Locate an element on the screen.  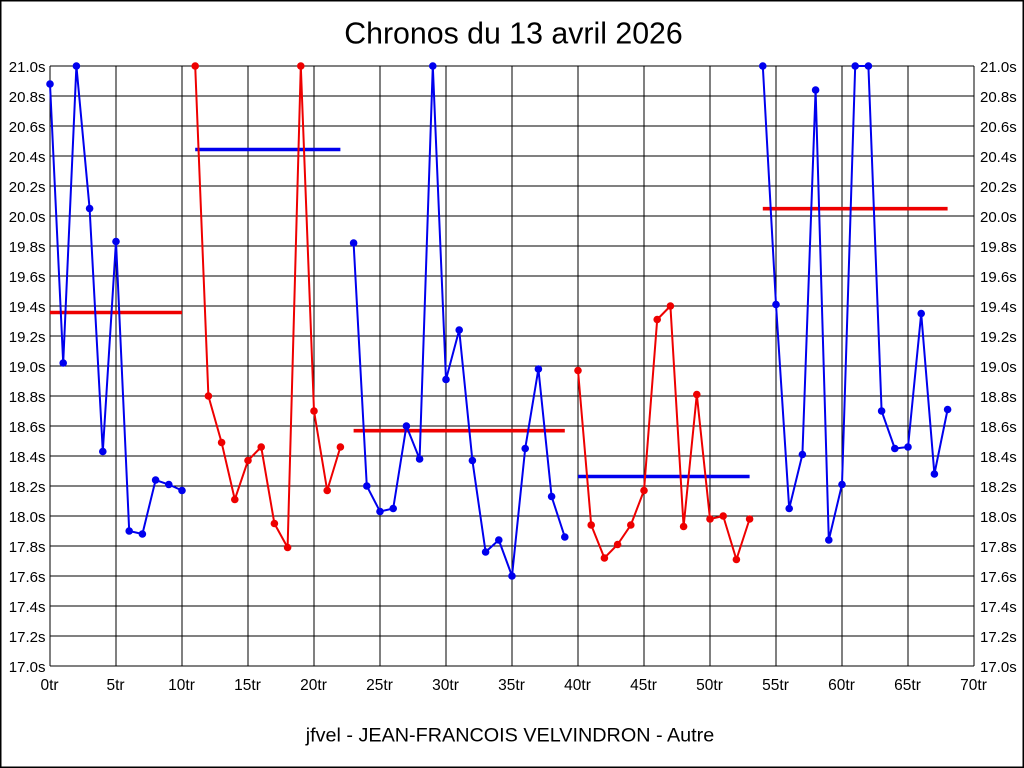
svg-text: 55tr is located at coordinates (775, 685).